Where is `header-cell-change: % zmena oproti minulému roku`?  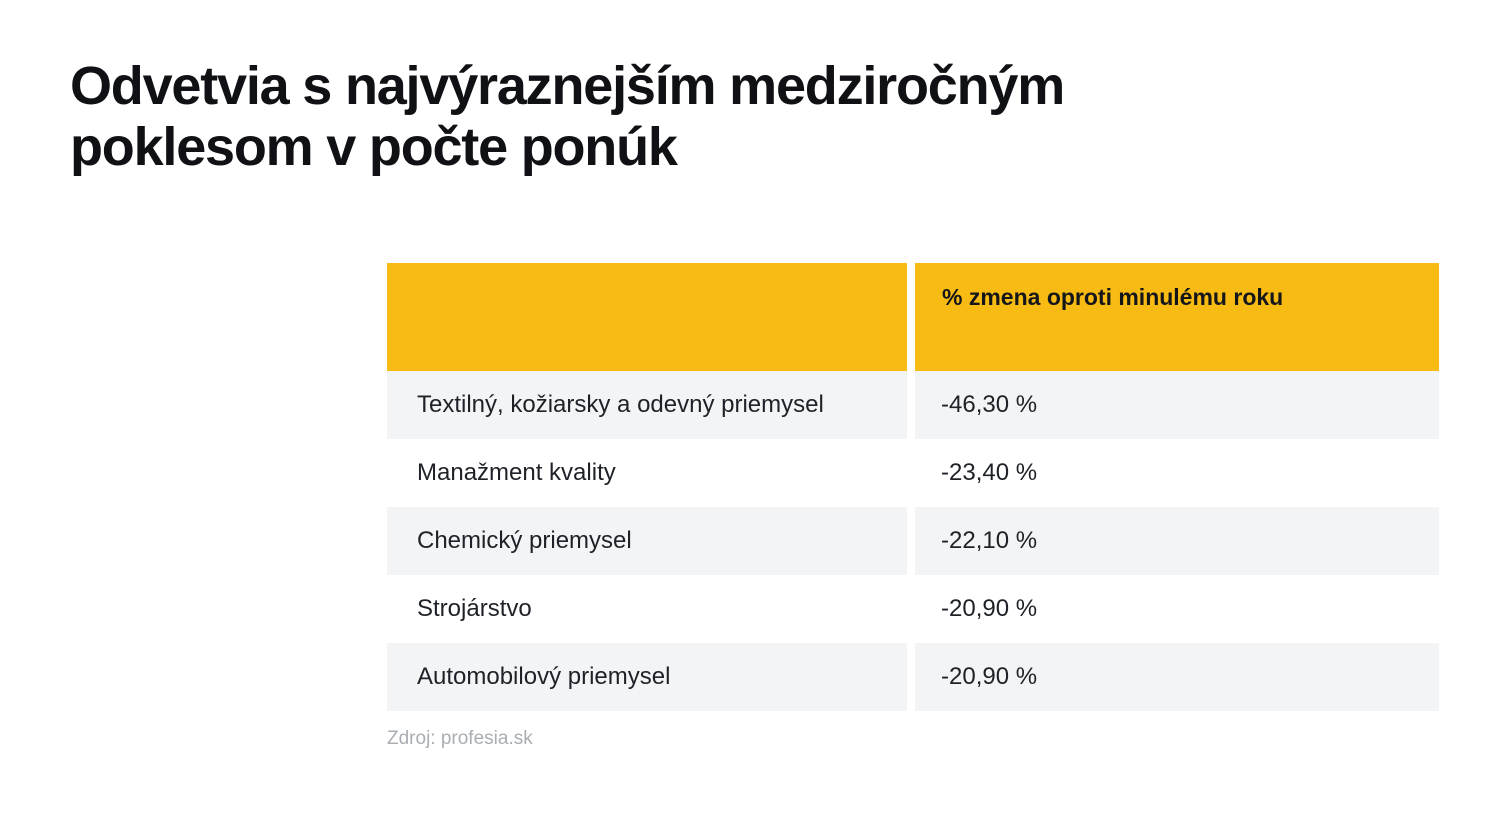
header-cell-change: % zmena oproti minulému roku is located at coordinates (1177, 317).